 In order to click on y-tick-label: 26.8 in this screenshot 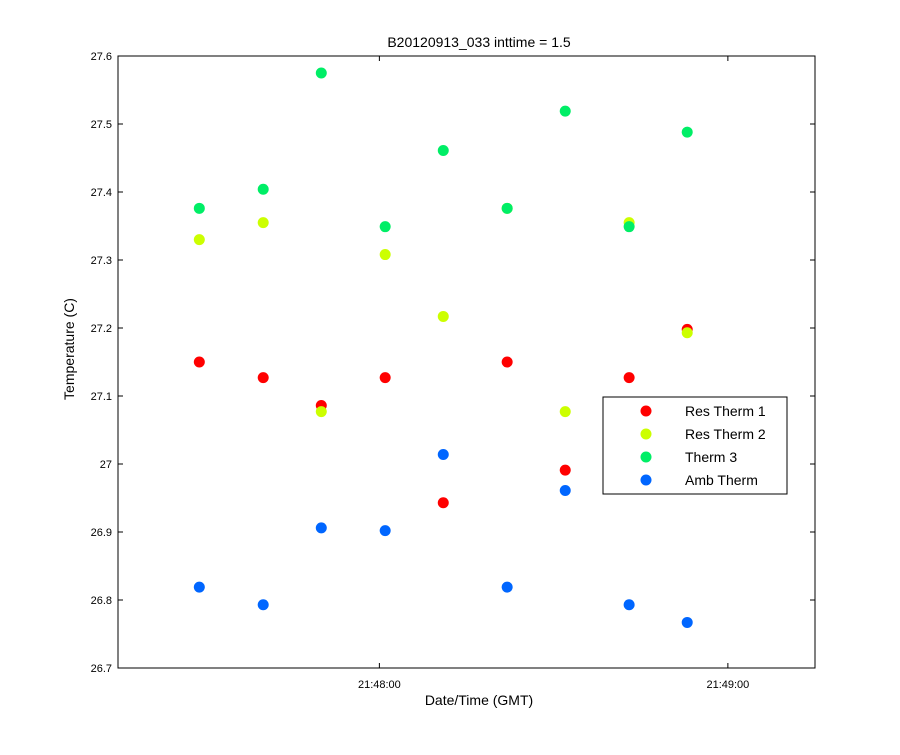, I will do `click(101, 601)`.